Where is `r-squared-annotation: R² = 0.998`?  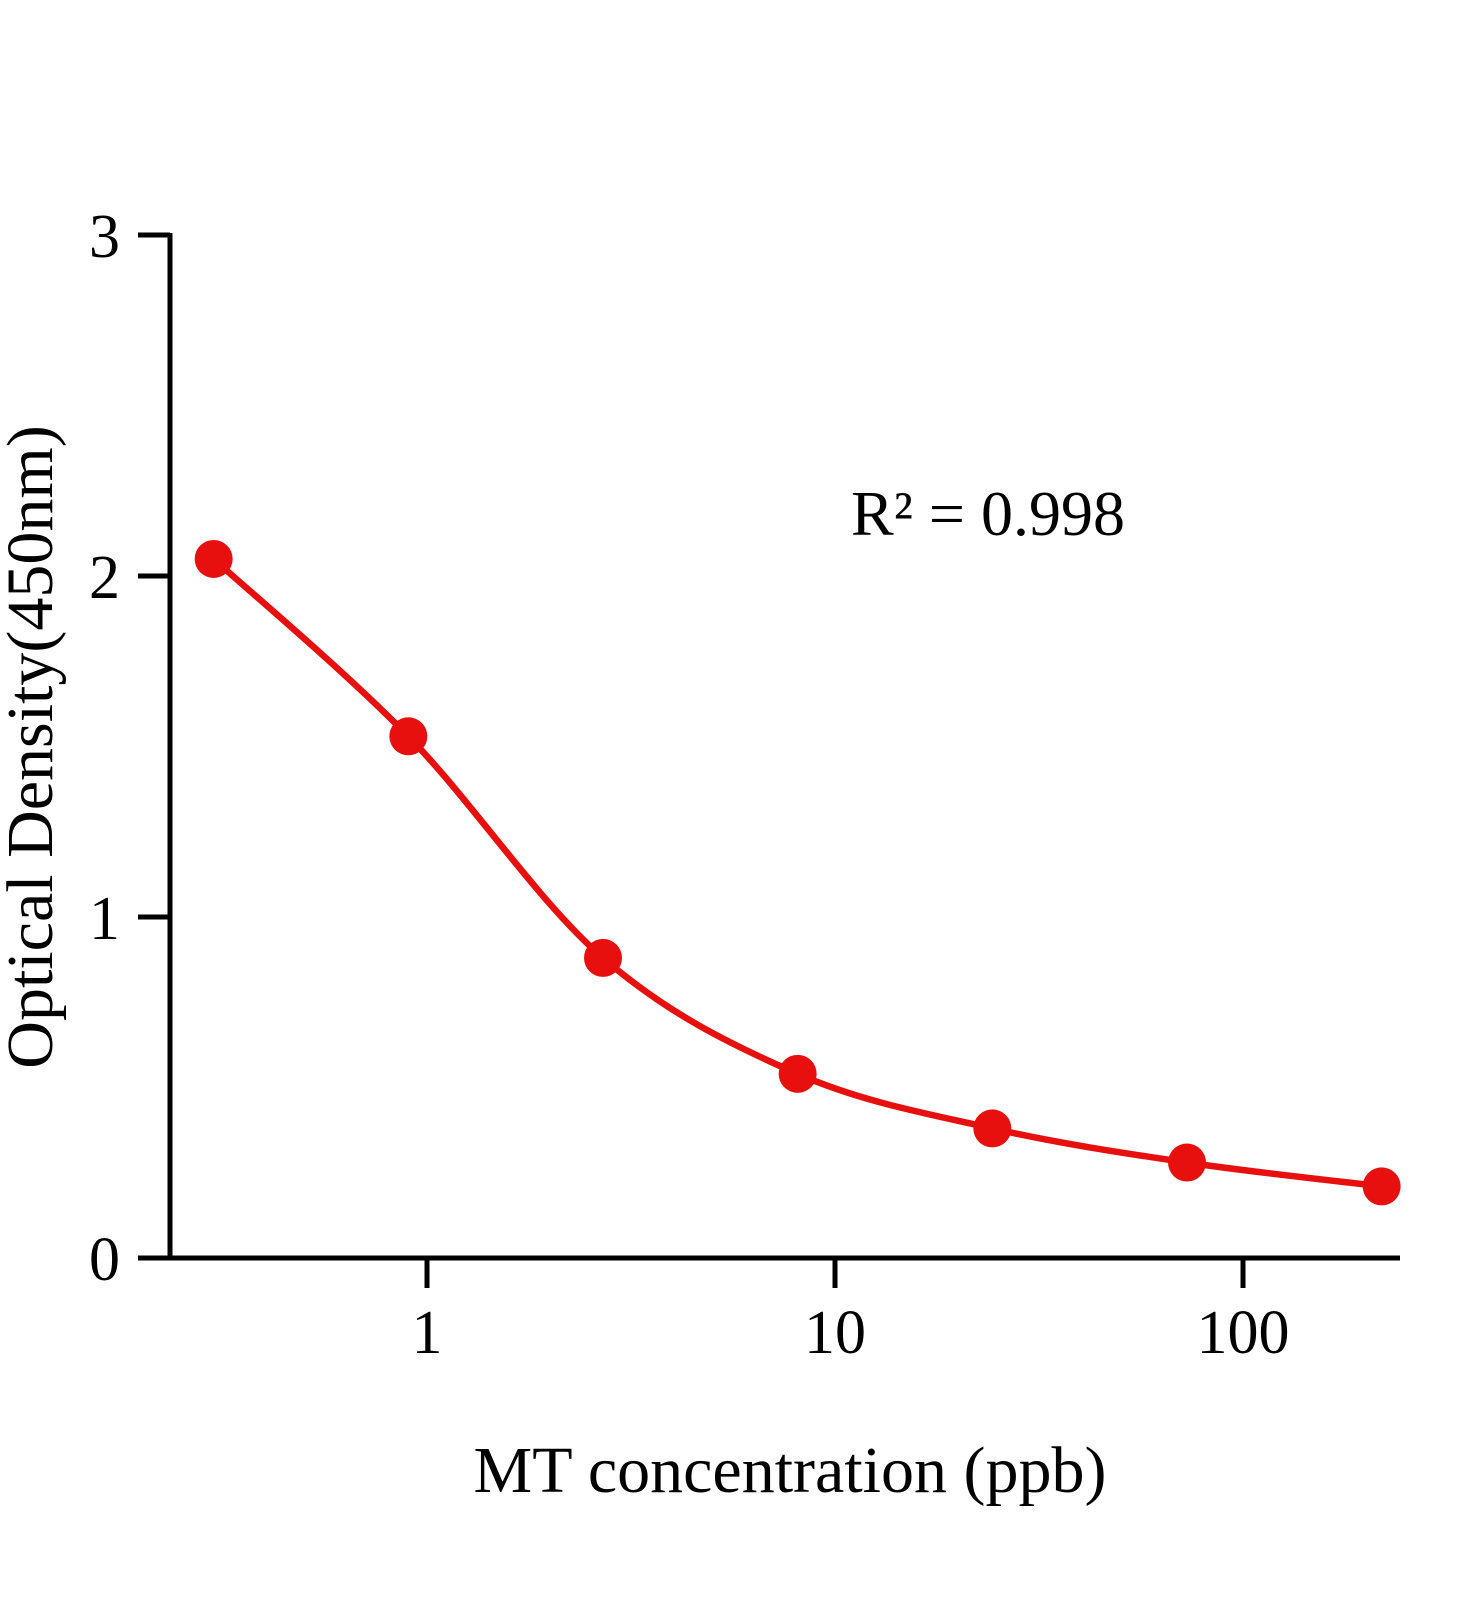
r-squared-annotation: R² = 0.998 is located at coordinates (988, 513).